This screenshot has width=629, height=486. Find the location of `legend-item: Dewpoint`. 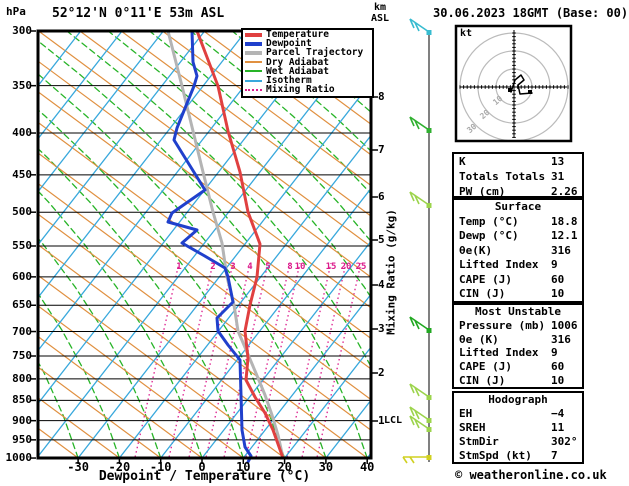

legend-item: Dewpoint is located at coordinates (307, 44).